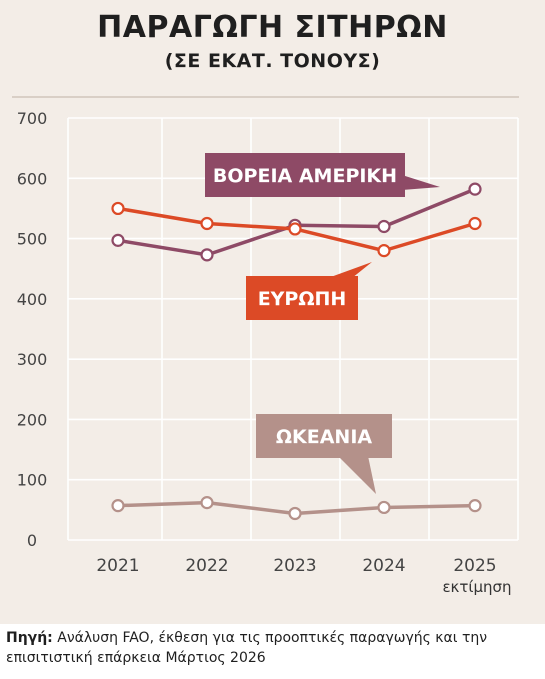  I want to click on x-axis-ticks: 2021 2022 2023 2024 2025 εκτίμηση, so click(303, 576).